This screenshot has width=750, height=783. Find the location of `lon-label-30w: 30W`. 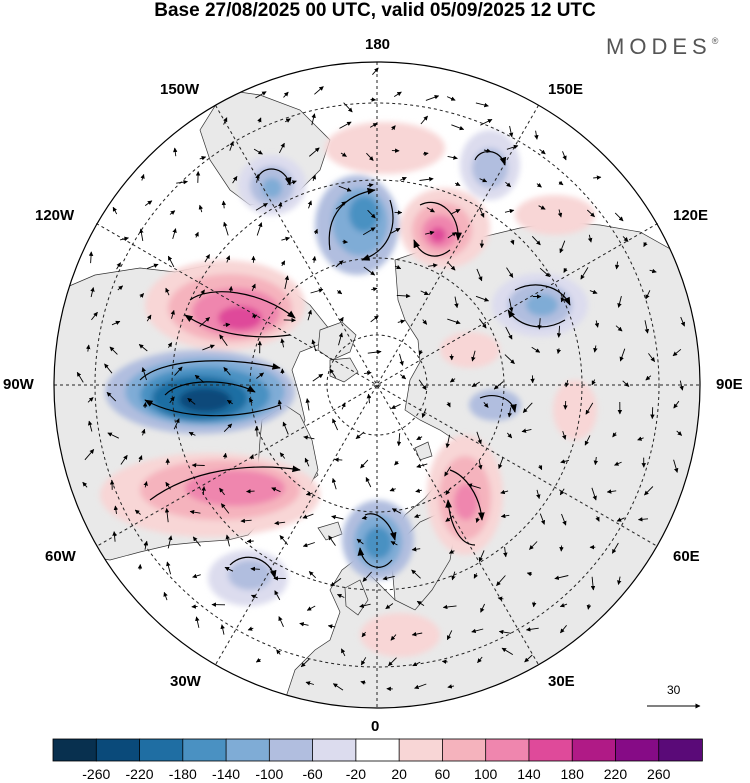

lon-label-30w: 30W is located at coordinates (185, 681).